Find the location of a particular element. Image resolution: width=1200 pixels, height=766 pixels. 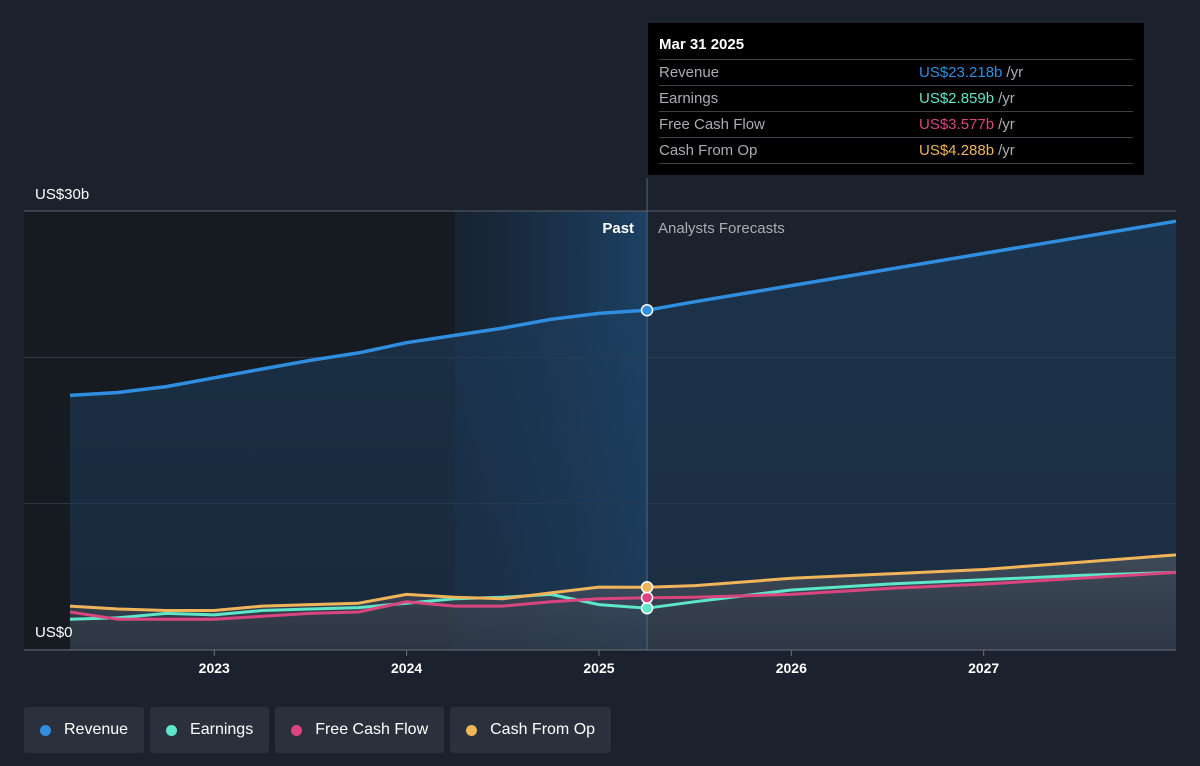

tooltip-name: Free Cash Flow is located at coordinates (712, 124).